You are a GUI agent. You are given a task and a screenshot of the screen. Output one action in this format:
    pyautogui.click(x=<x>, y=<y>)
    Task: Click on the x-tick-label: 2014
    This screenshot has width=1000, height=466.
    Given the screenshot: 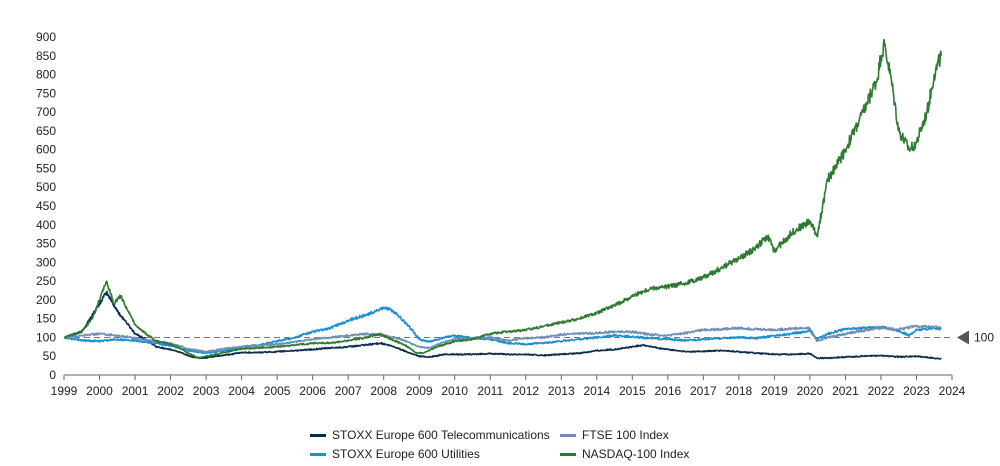 What is the action you would take?
    pyautogui.click(x=596, y=391)
    